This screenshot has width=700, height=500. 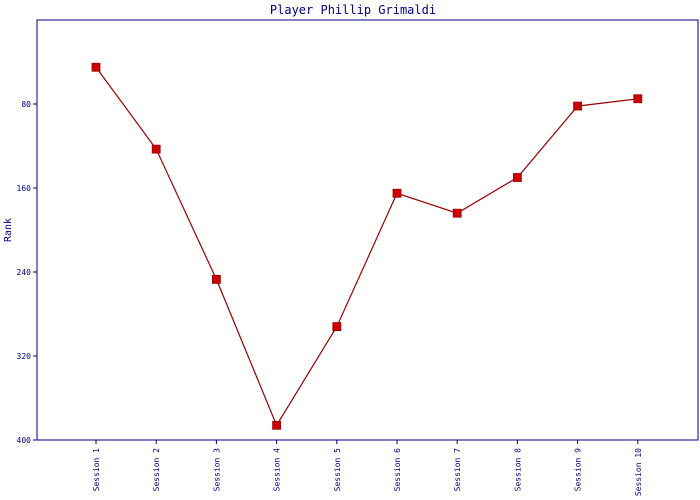 I want to click on y-tick-label: 320, so click(x=24, y=356).